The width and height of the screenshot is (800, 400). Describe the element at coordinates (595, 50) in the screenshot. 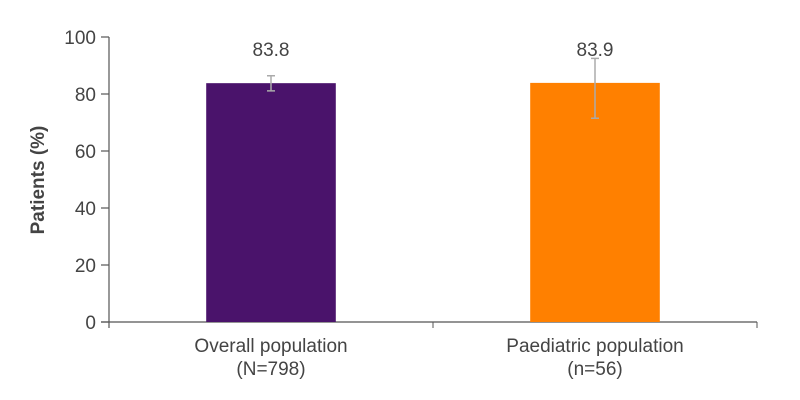

I see `data-label: 83.9` at that location.